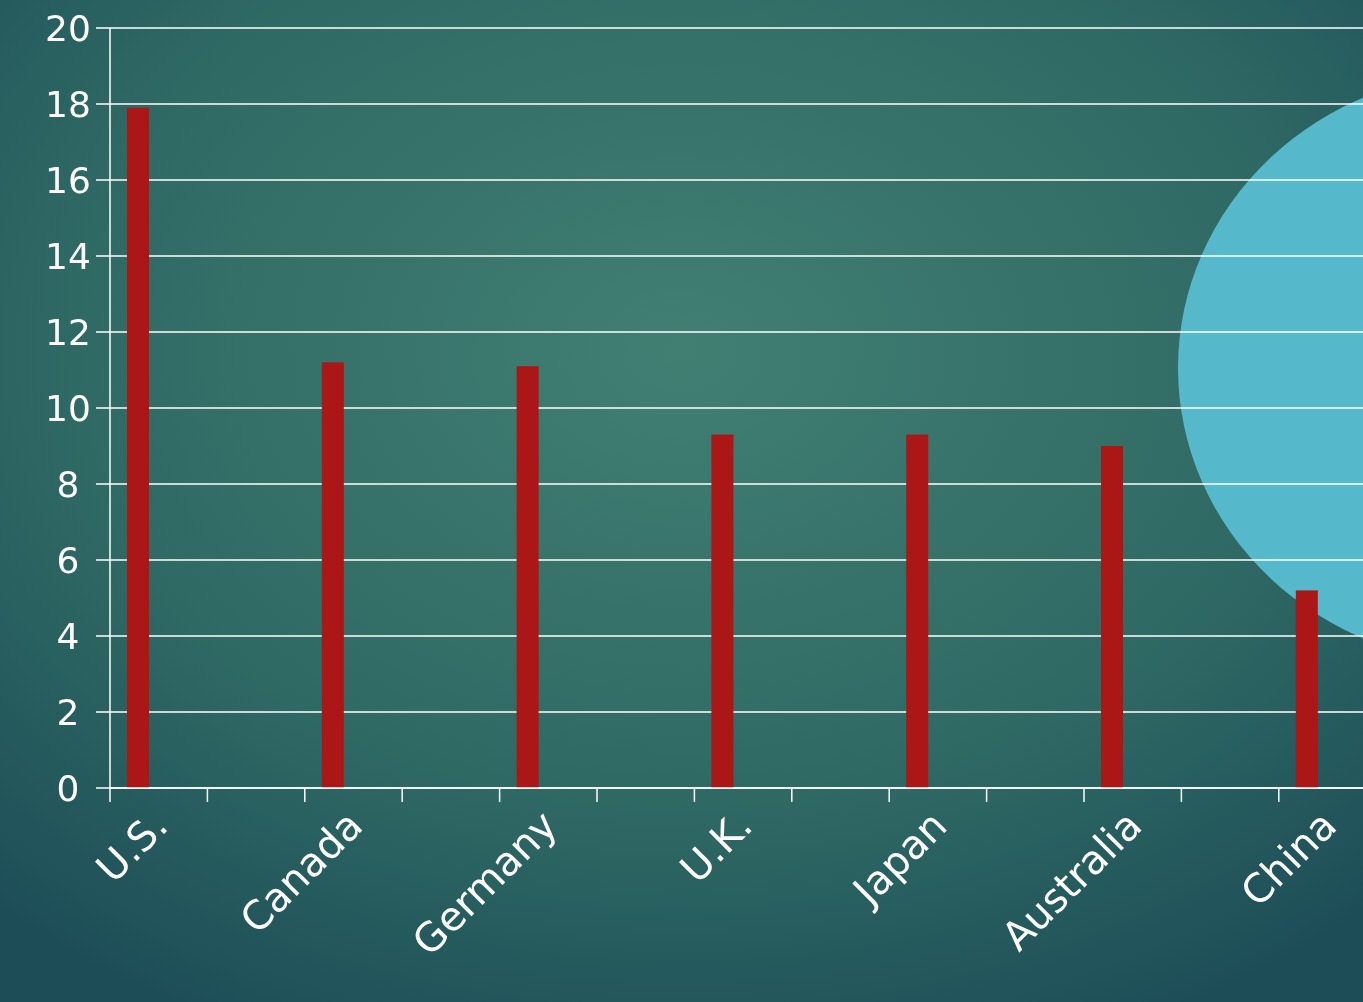  What do you see at coordinates (68, 256) in the screenshot?
I see `y-tick-label: 14` at bounding box center [68, 256].